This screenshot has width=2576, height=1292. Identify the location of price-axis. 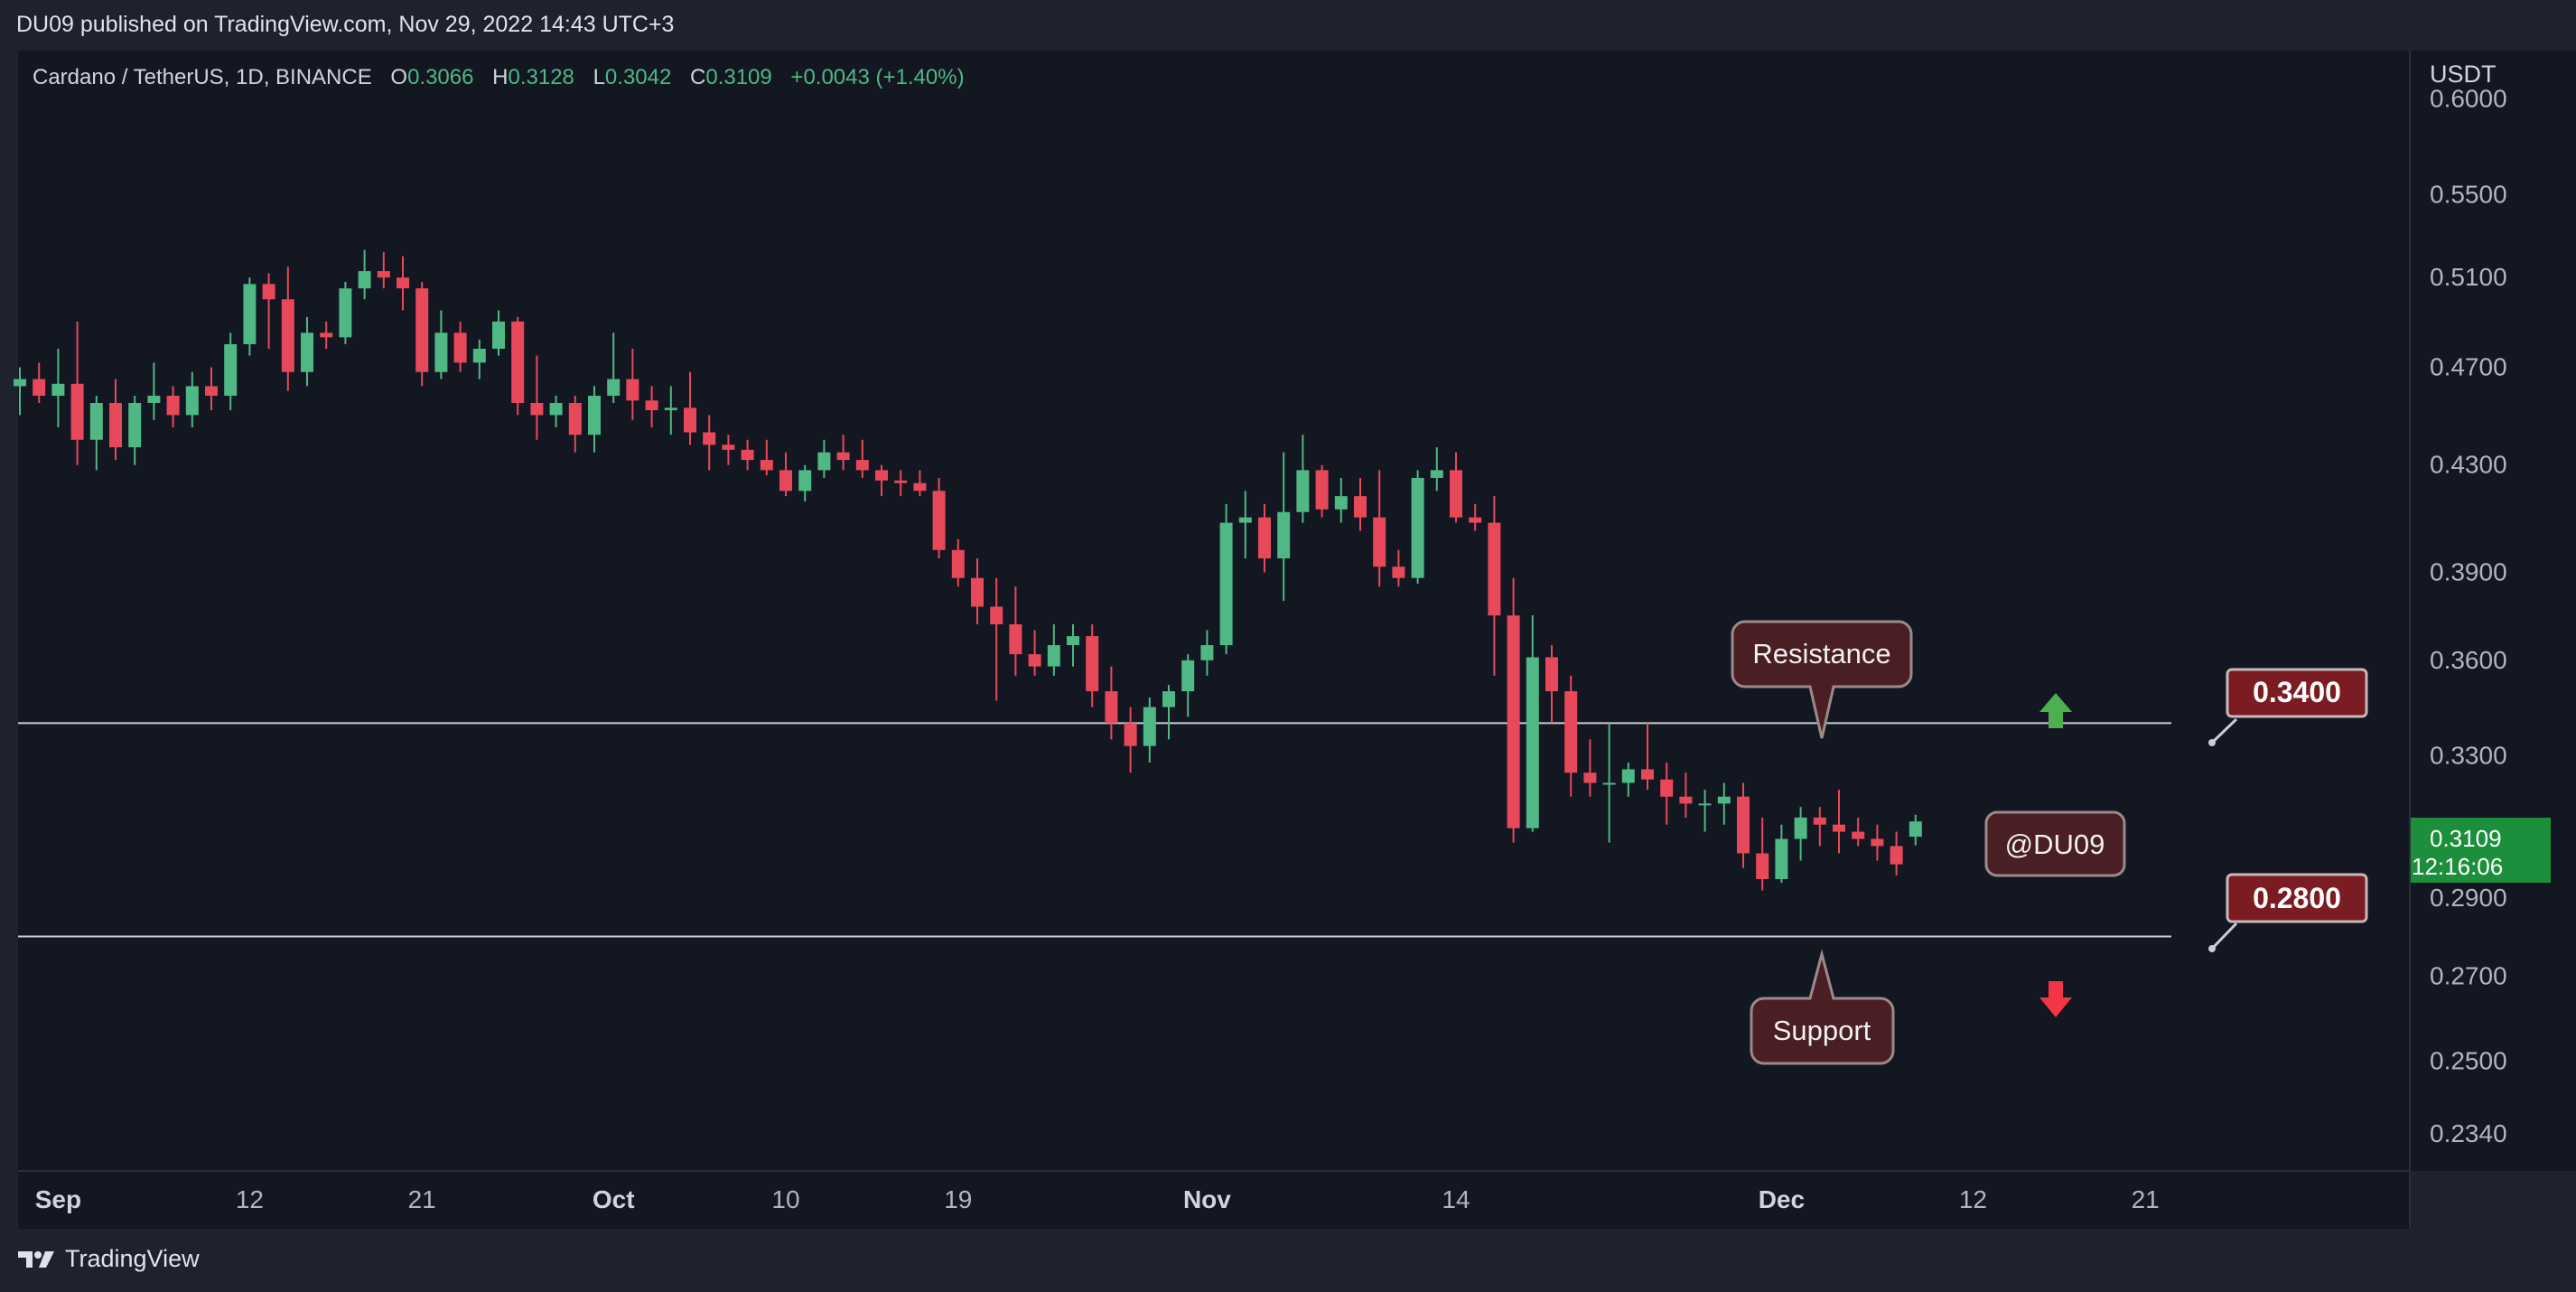
(2493, 611).